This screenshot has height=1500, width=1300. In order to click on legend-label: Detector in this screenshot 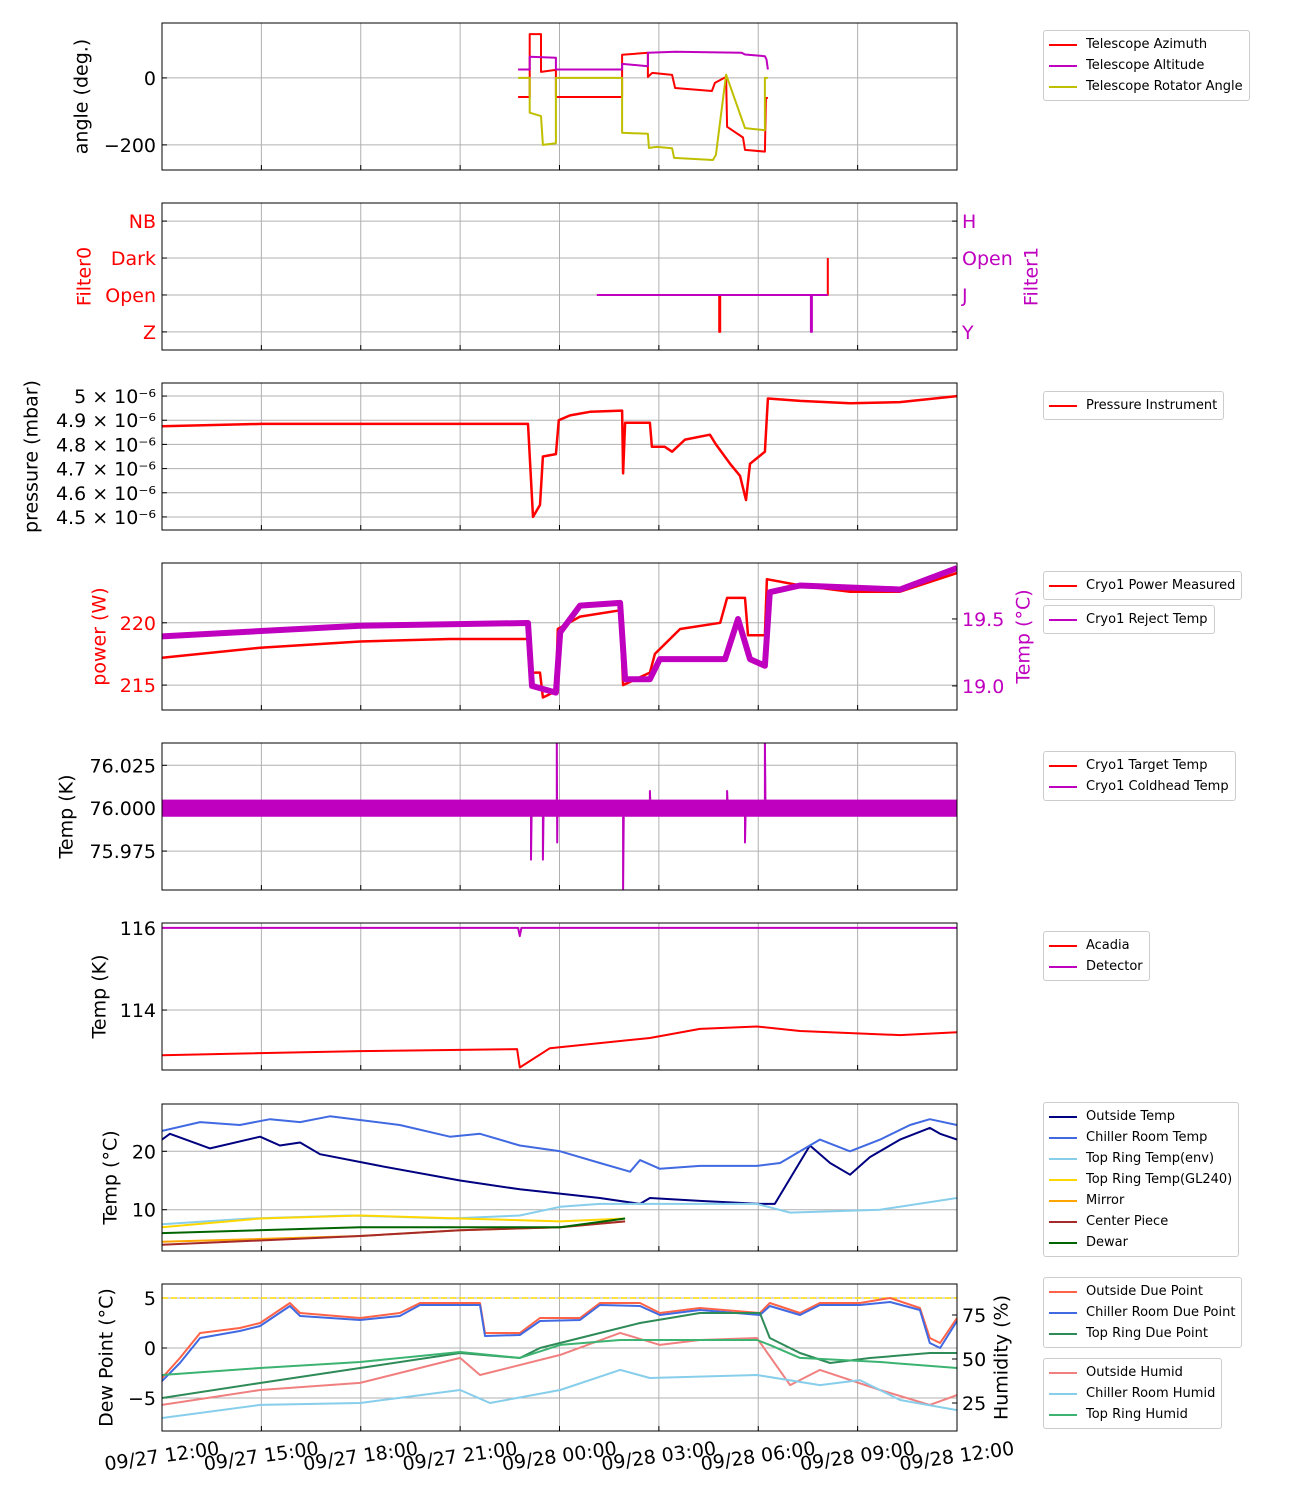, I will do `click(1114, 966)`.